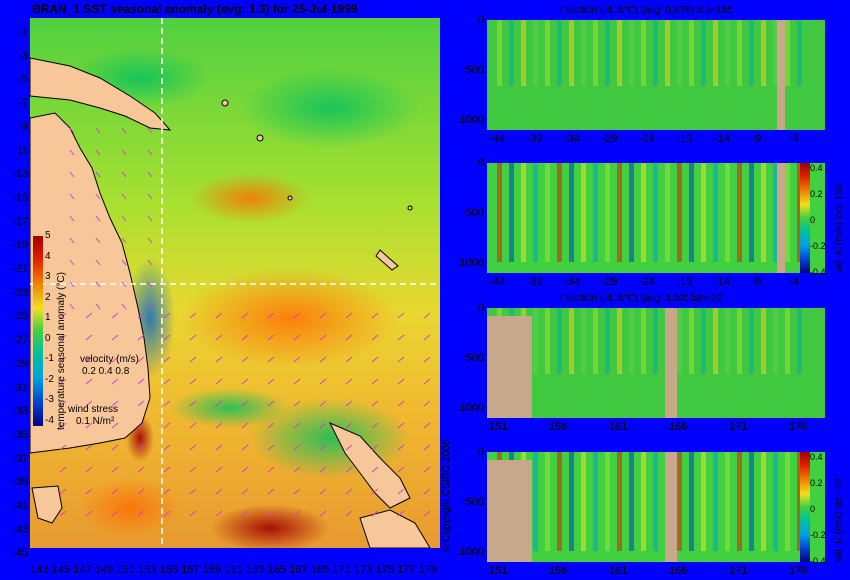  I want to click on section-depth-tick: 0, so click(480, 308).